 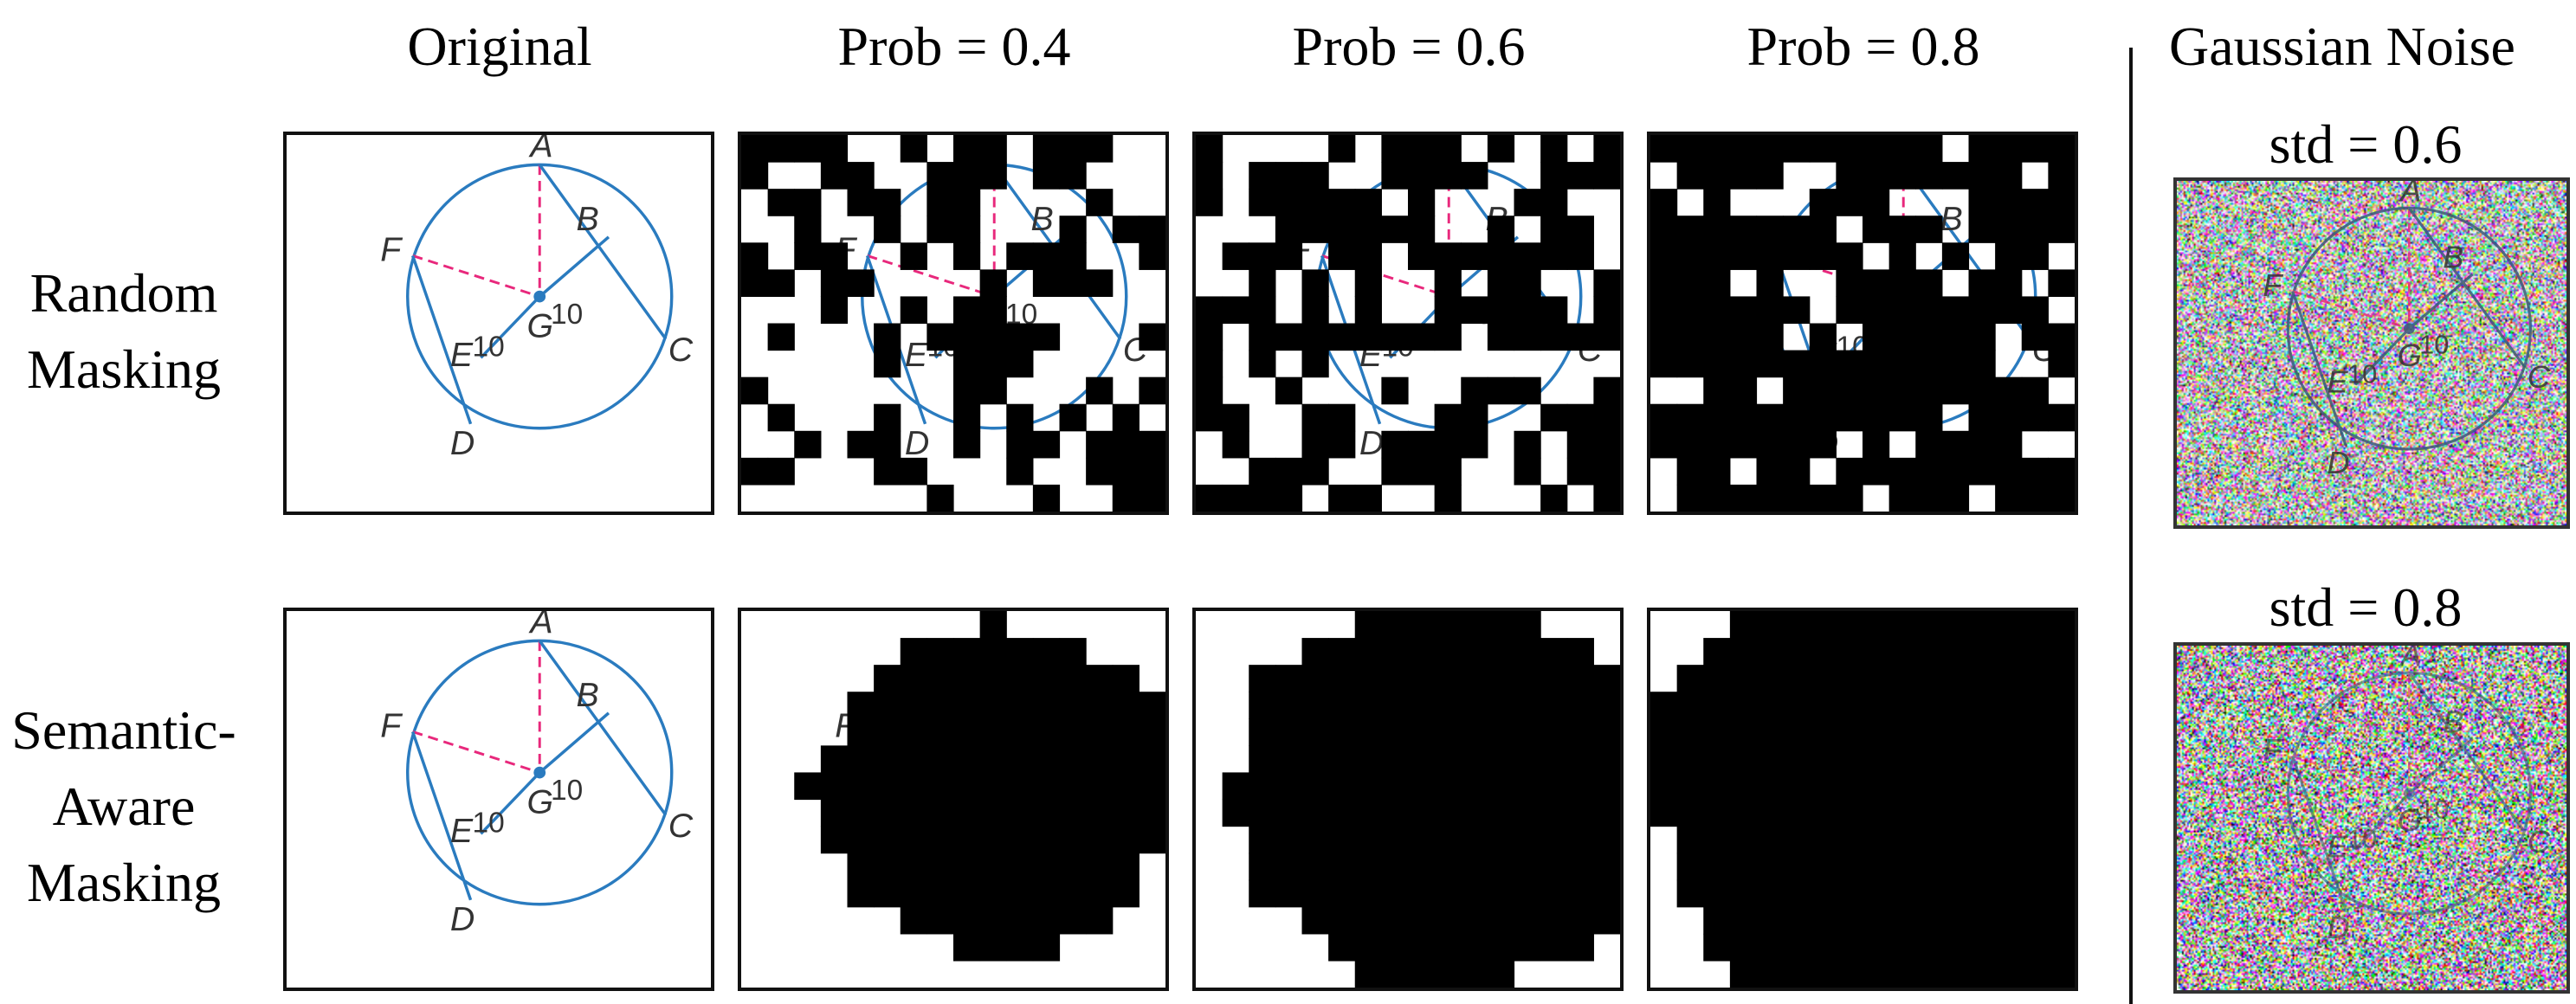 I want to click on row-header-line: Masking, so click(x=124, y=369).